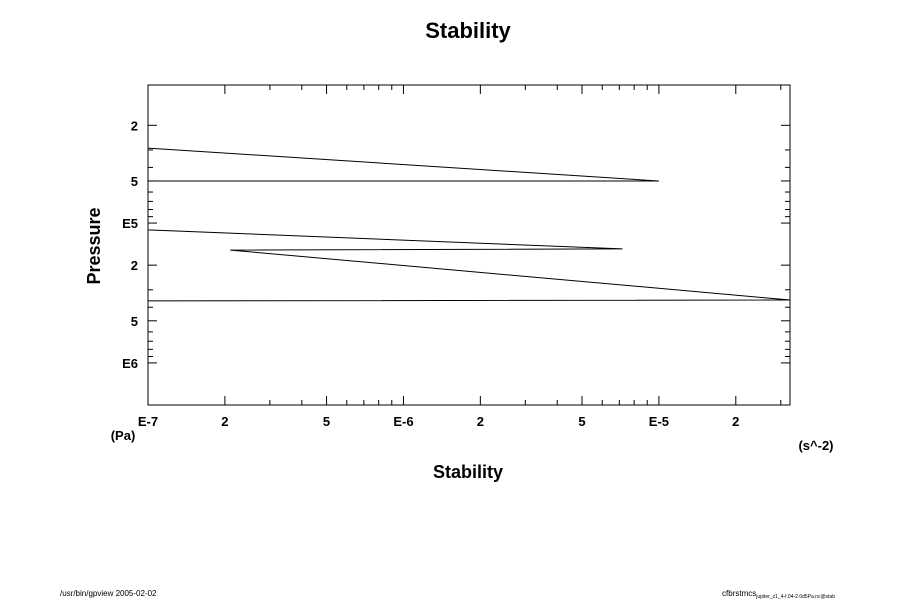 The height and width of the screenshot is (600, 900). I want to click on footer-left: /usr/bin/gpview 2005-02-02, so click(108, 593).